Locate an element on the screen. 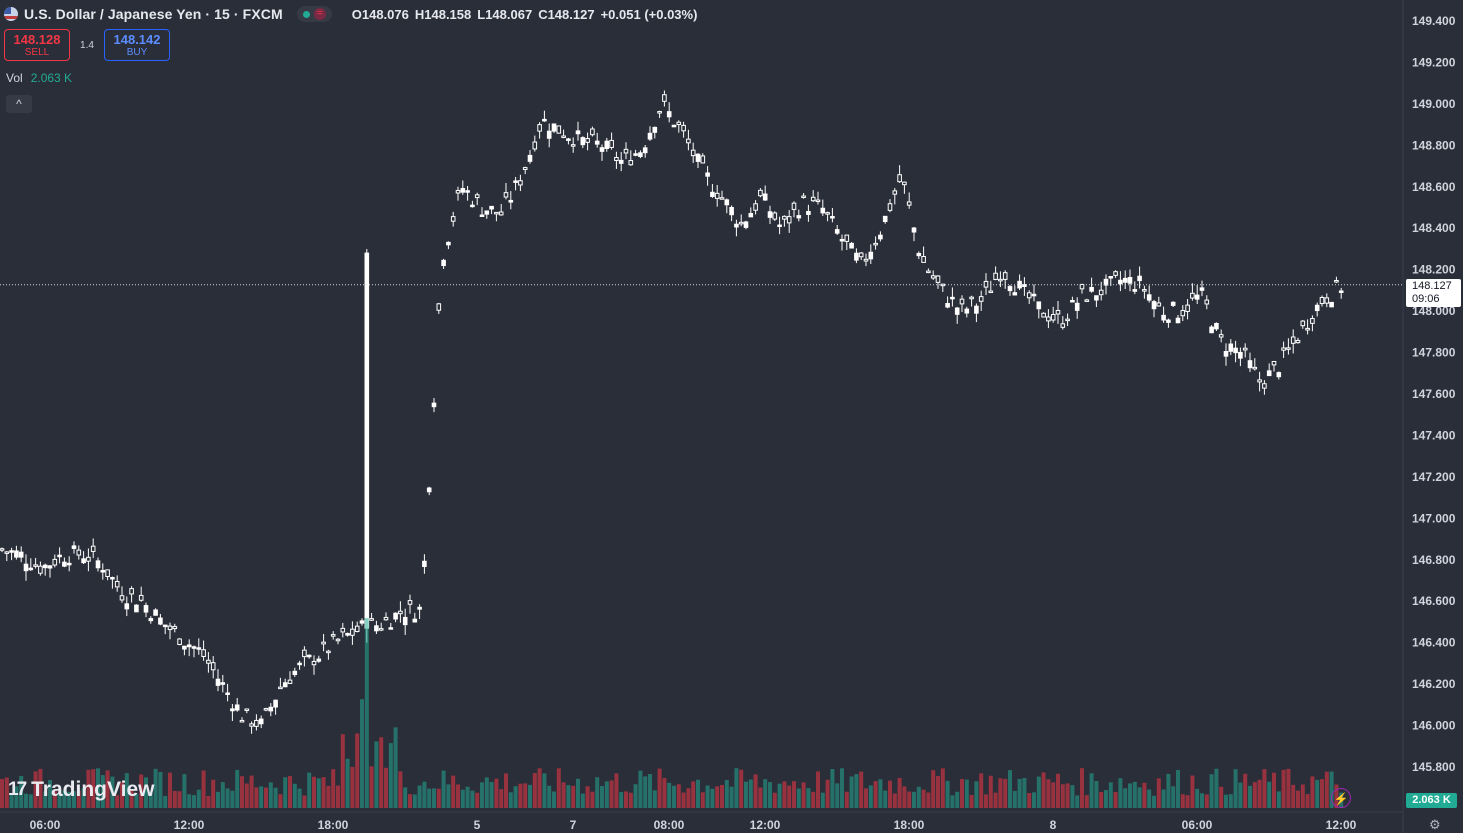 This screenshot has width=1463, height=833. market-status-pill: = is located at coordinates (314, 14).